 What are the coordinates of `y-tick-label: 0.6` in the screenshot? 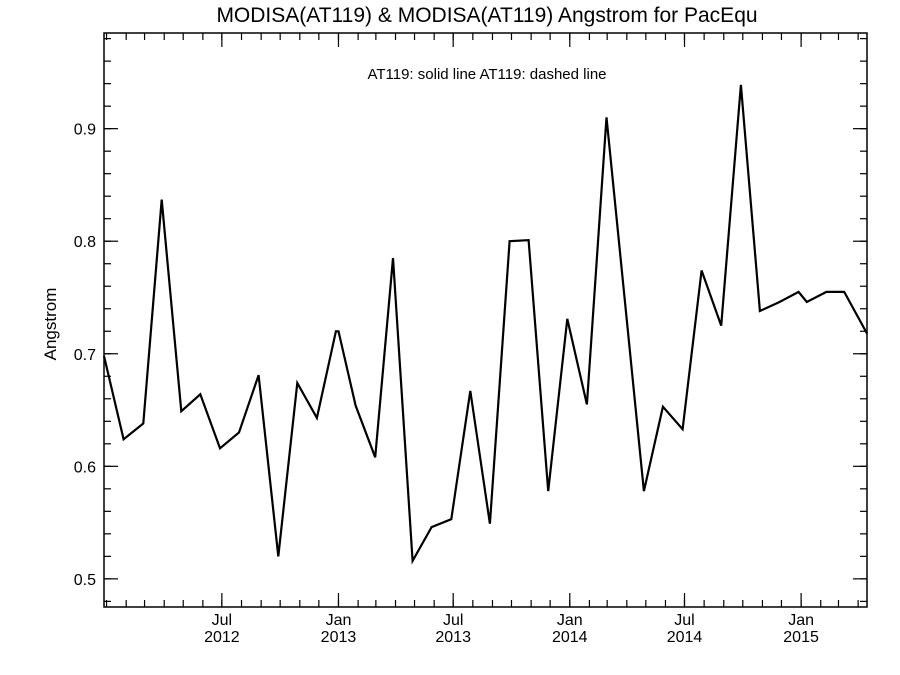 It's located at (85, 467).